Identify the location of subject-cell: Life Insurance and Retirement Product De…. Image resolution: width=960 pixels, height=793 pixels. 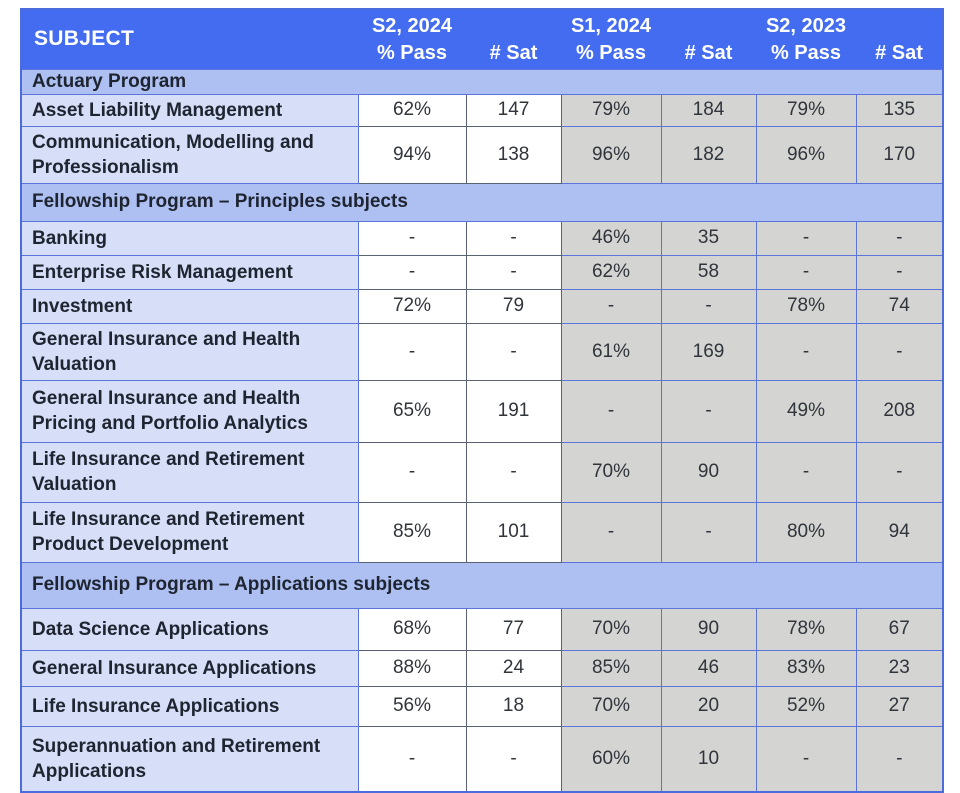
(189, 532).